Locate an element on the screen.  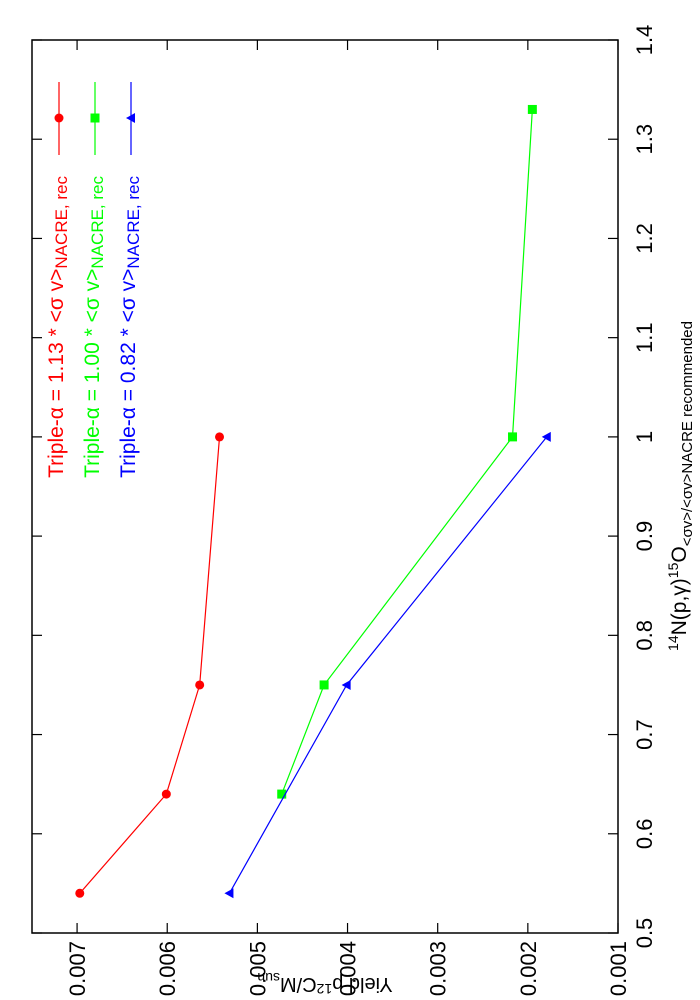
y-axis-label-mid: C/M is located at coordinates (298, 984).